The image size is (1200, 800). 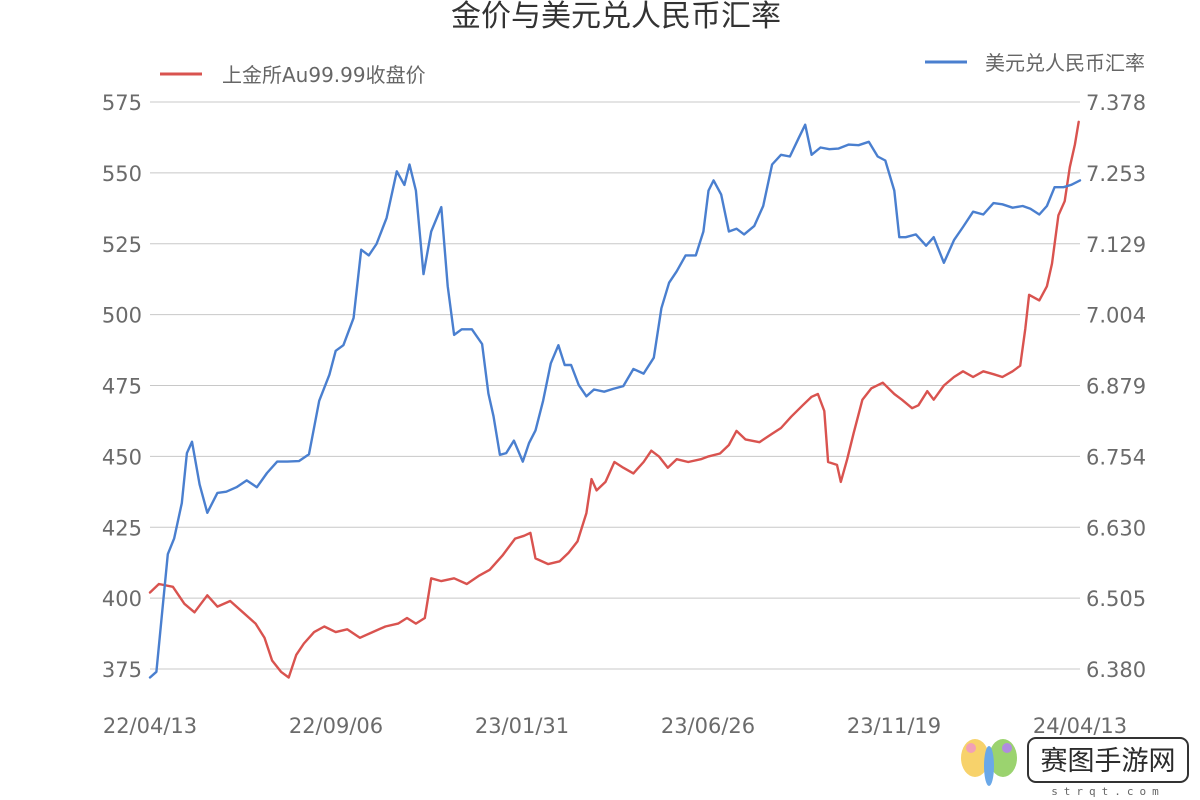 I want to click on x-tick-label: 23/06/26, so click(x=708, y=726).